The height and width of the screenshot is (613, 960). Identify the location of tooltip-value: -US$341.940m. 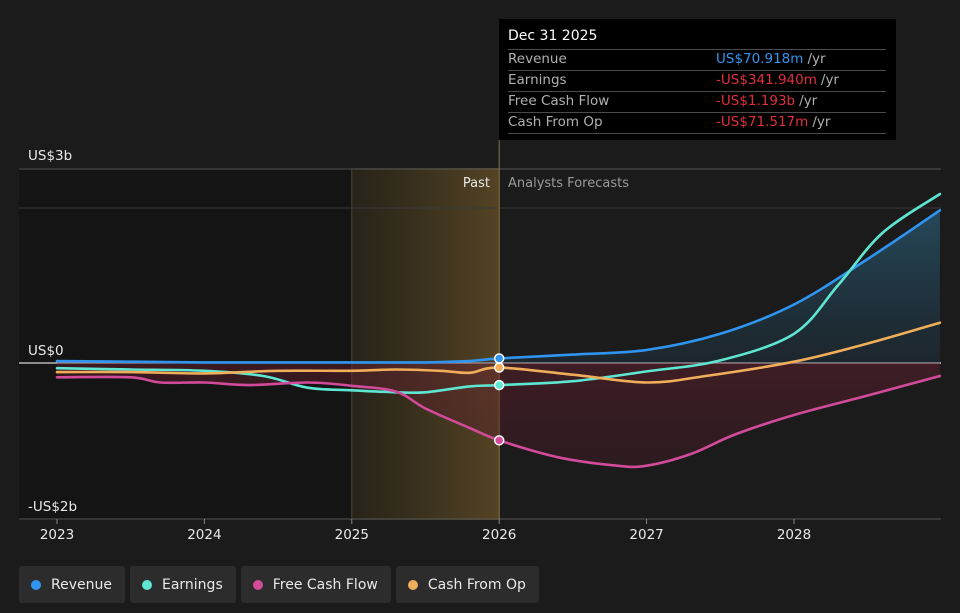
(766, 80).